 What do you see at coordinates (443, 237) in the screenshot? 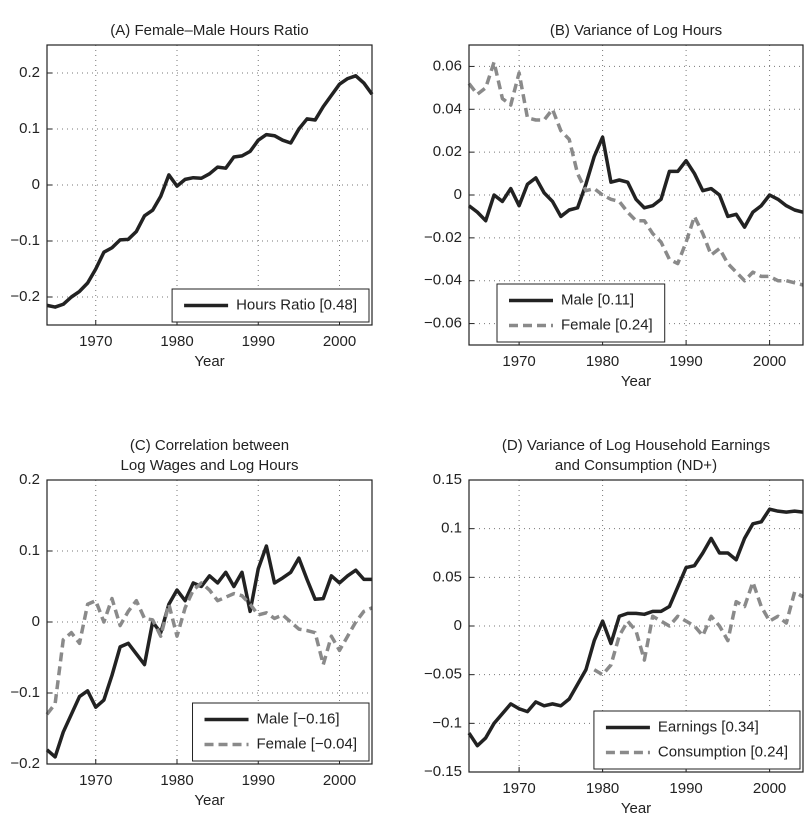
I see `y-tick-label: −0.02` at bounding box center [443, 237].